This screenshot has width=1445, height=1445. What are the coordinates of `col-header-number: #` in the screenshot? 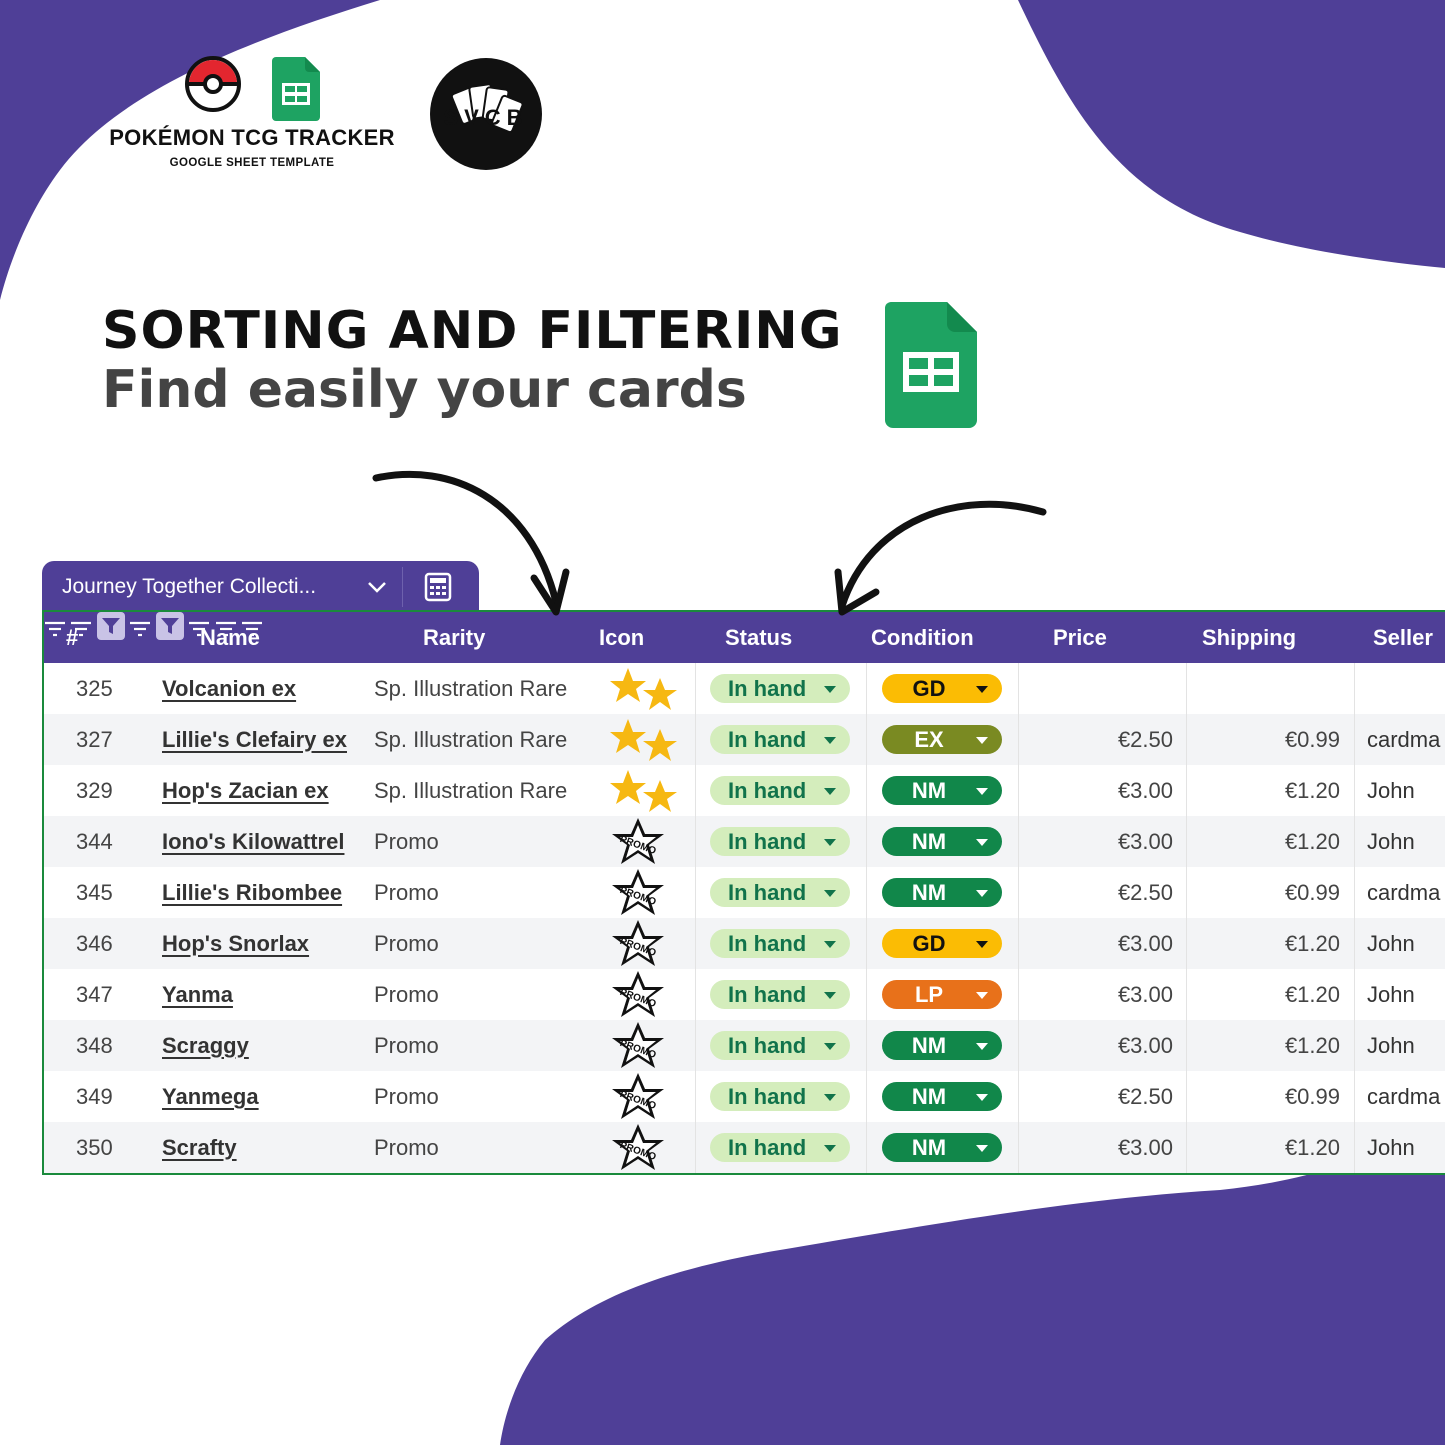 It's located at (72, 637).